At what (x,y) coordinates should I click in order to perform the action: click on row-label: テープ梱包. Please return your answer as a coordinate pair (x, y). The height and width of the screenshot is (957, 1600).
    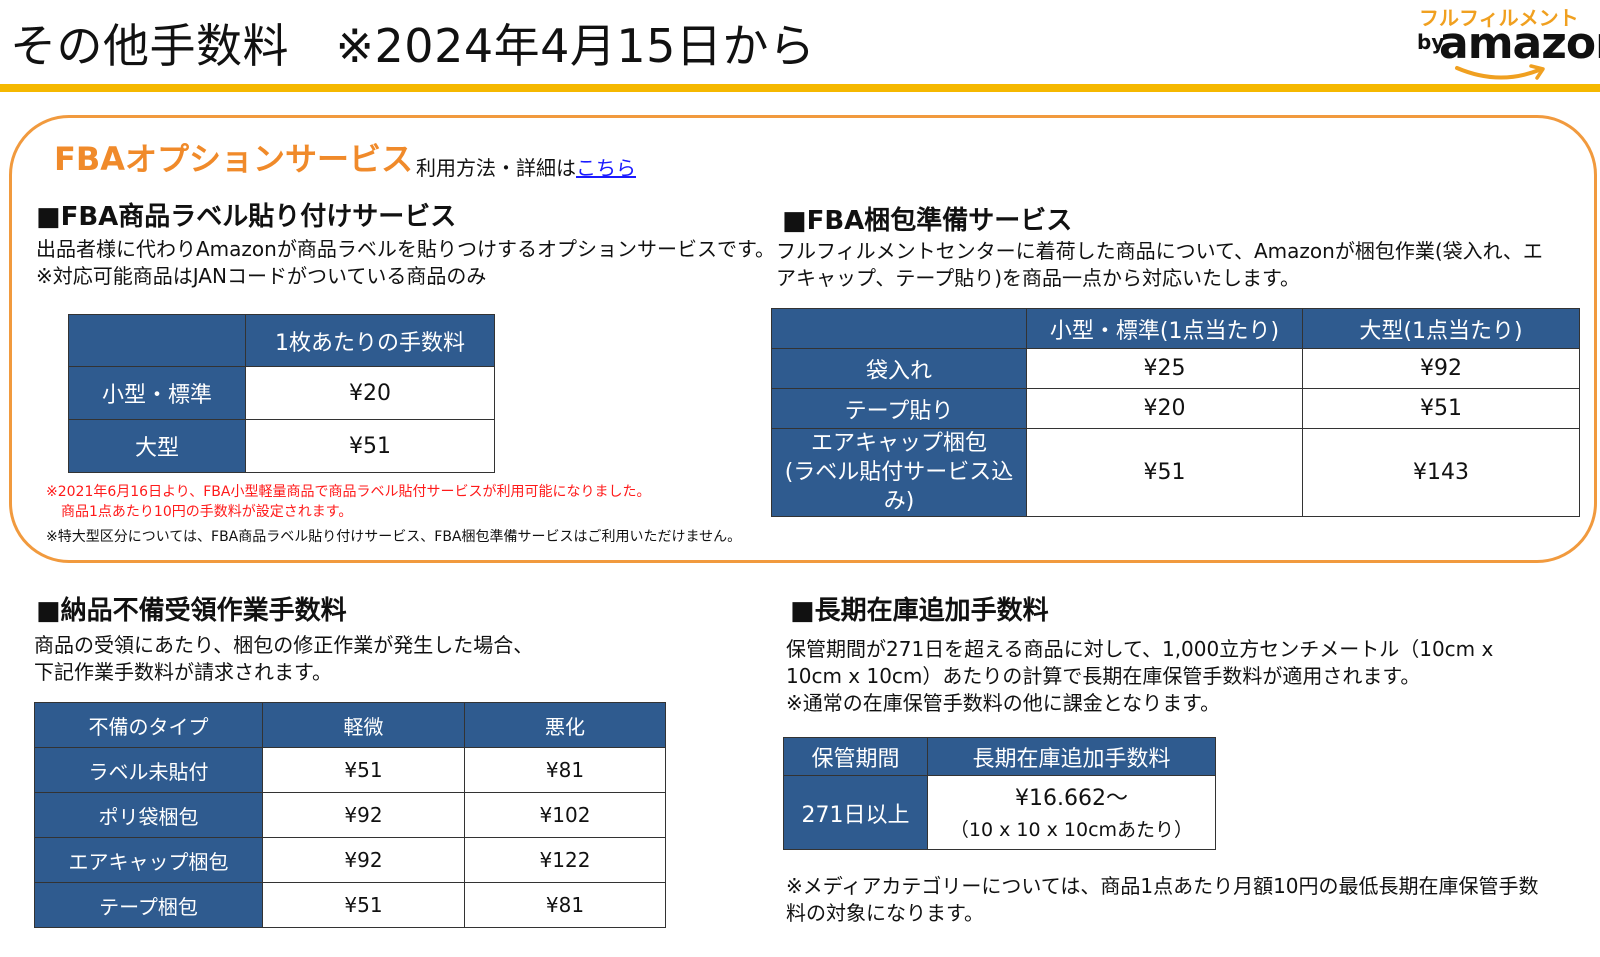
    Looking at the image, I should click on (148, 905).